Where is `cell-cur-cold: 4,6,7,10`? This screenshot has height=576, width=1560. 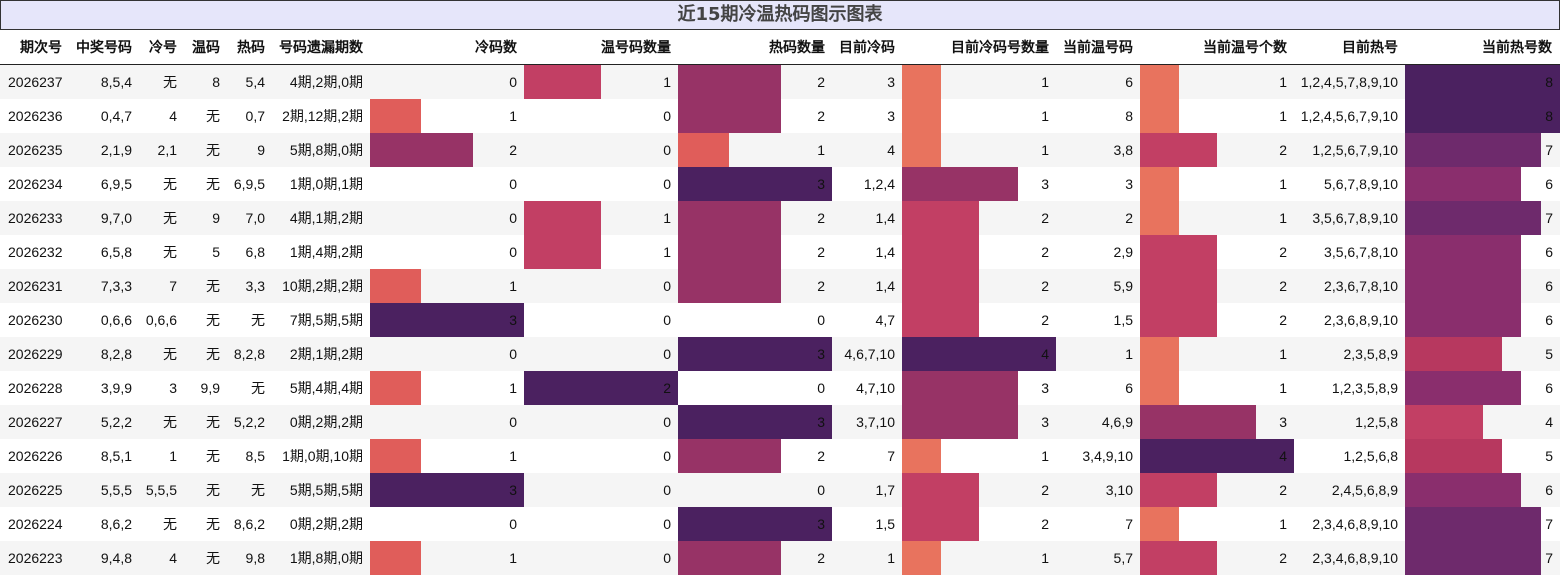 cell-cur-cold: 4,6,7,10 is located at coordinates (869, 354).